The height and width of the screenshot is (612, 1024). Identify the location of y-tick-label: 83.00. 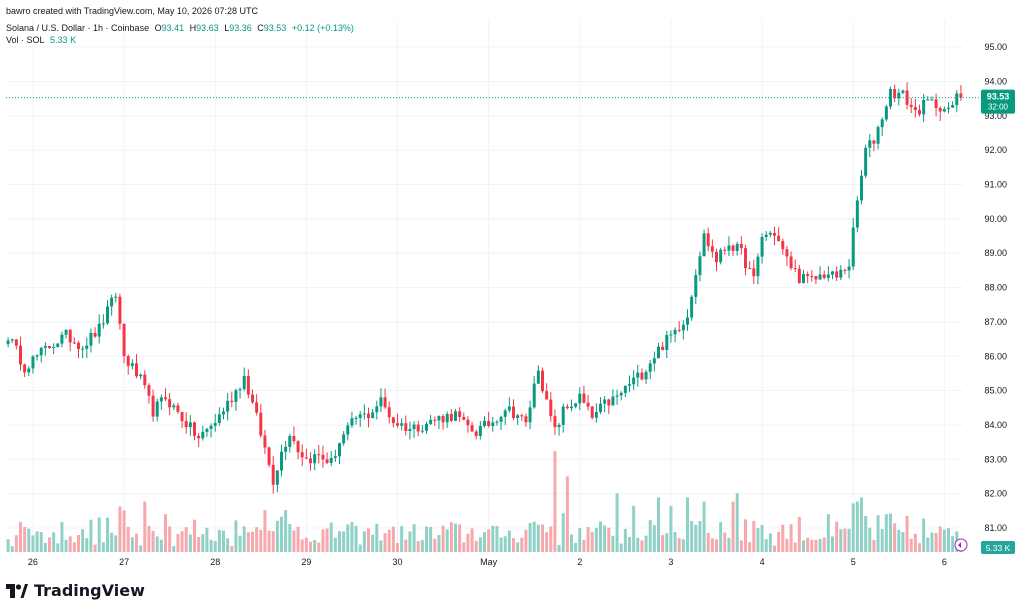
(995, 459).